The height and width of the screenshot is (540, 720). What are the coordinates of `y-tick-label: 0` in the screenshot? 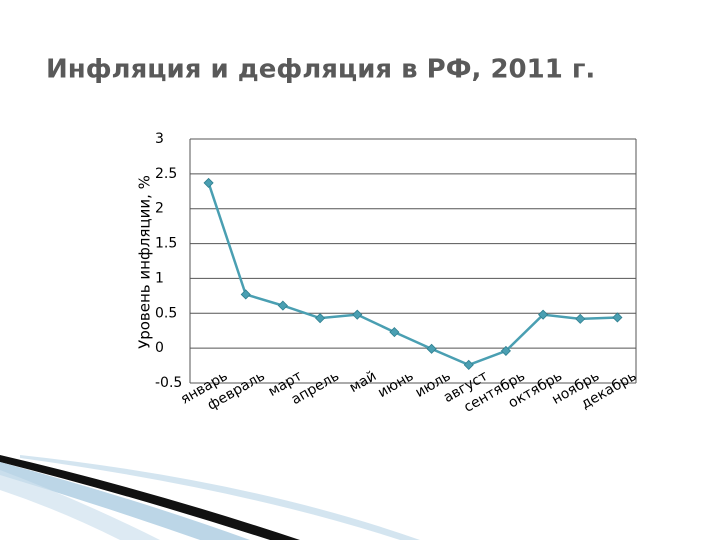 It's located at (159, 348).